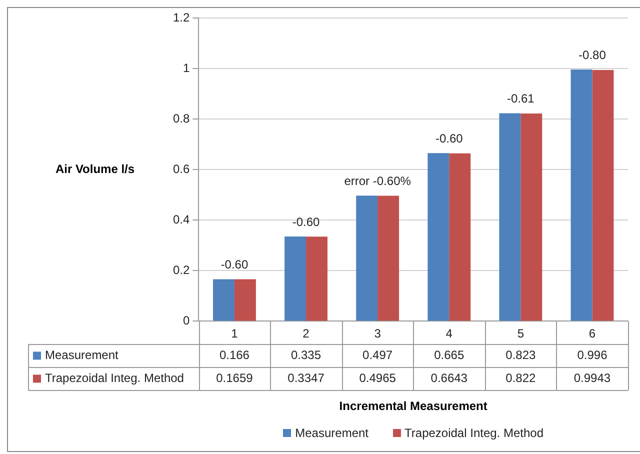 Image resolution: width=640 pixels, height=454 pixels. Describe the element at coordinates (186, 67) in the screenshot. I see `y-tick-label: 1` at that location.